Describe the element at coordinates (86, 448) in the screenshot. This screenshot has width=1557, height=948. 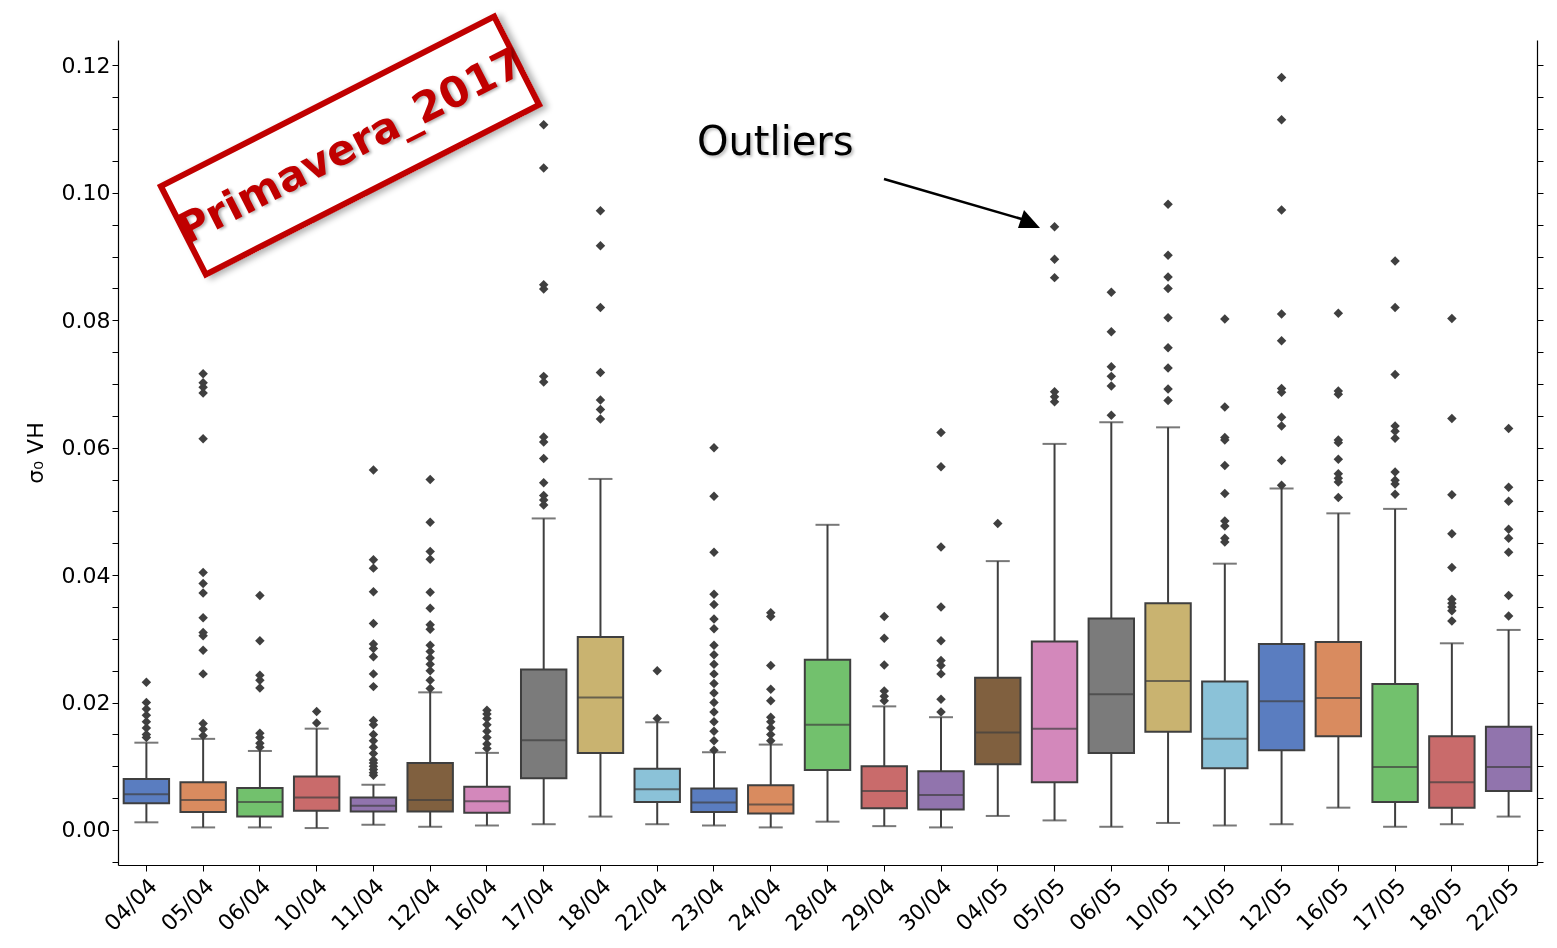
I see `y-tick-label: 0.06` at that location.